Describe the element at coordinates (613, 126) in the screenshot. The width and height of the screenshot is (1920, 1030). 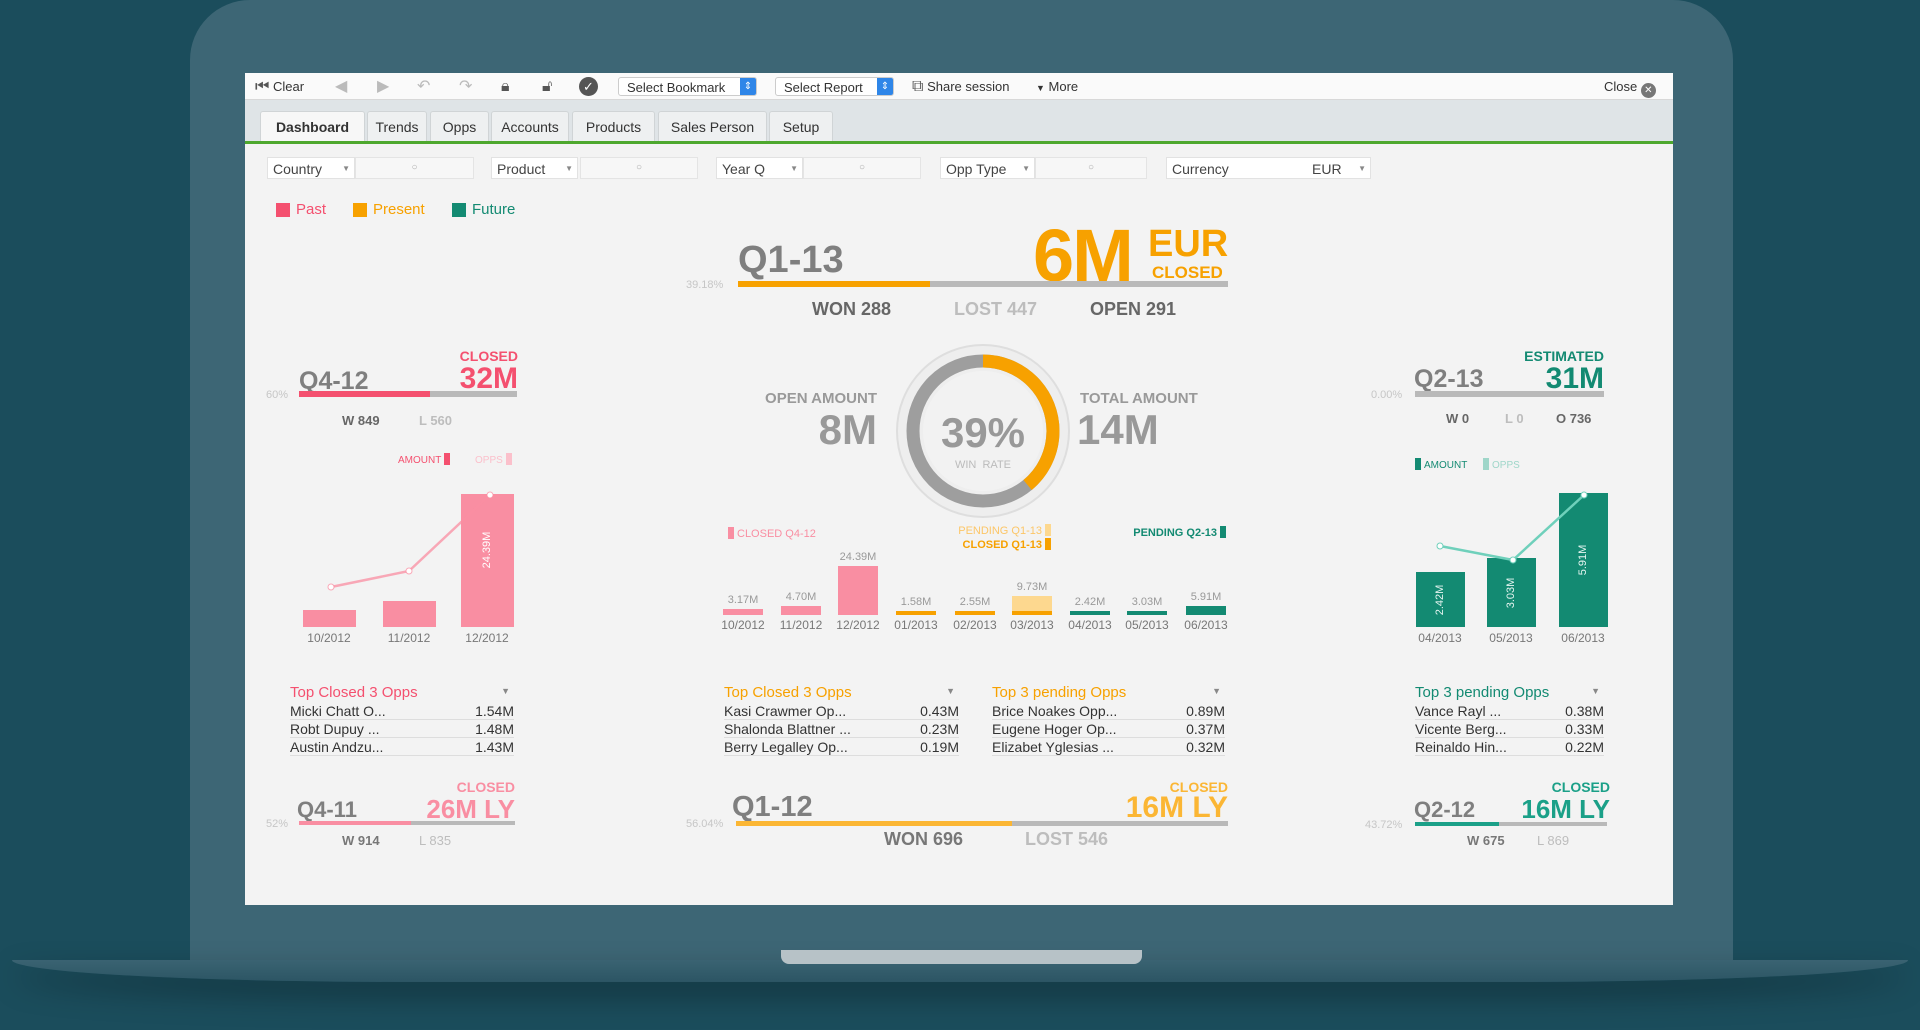
I see `tab-products: Products` at that location.